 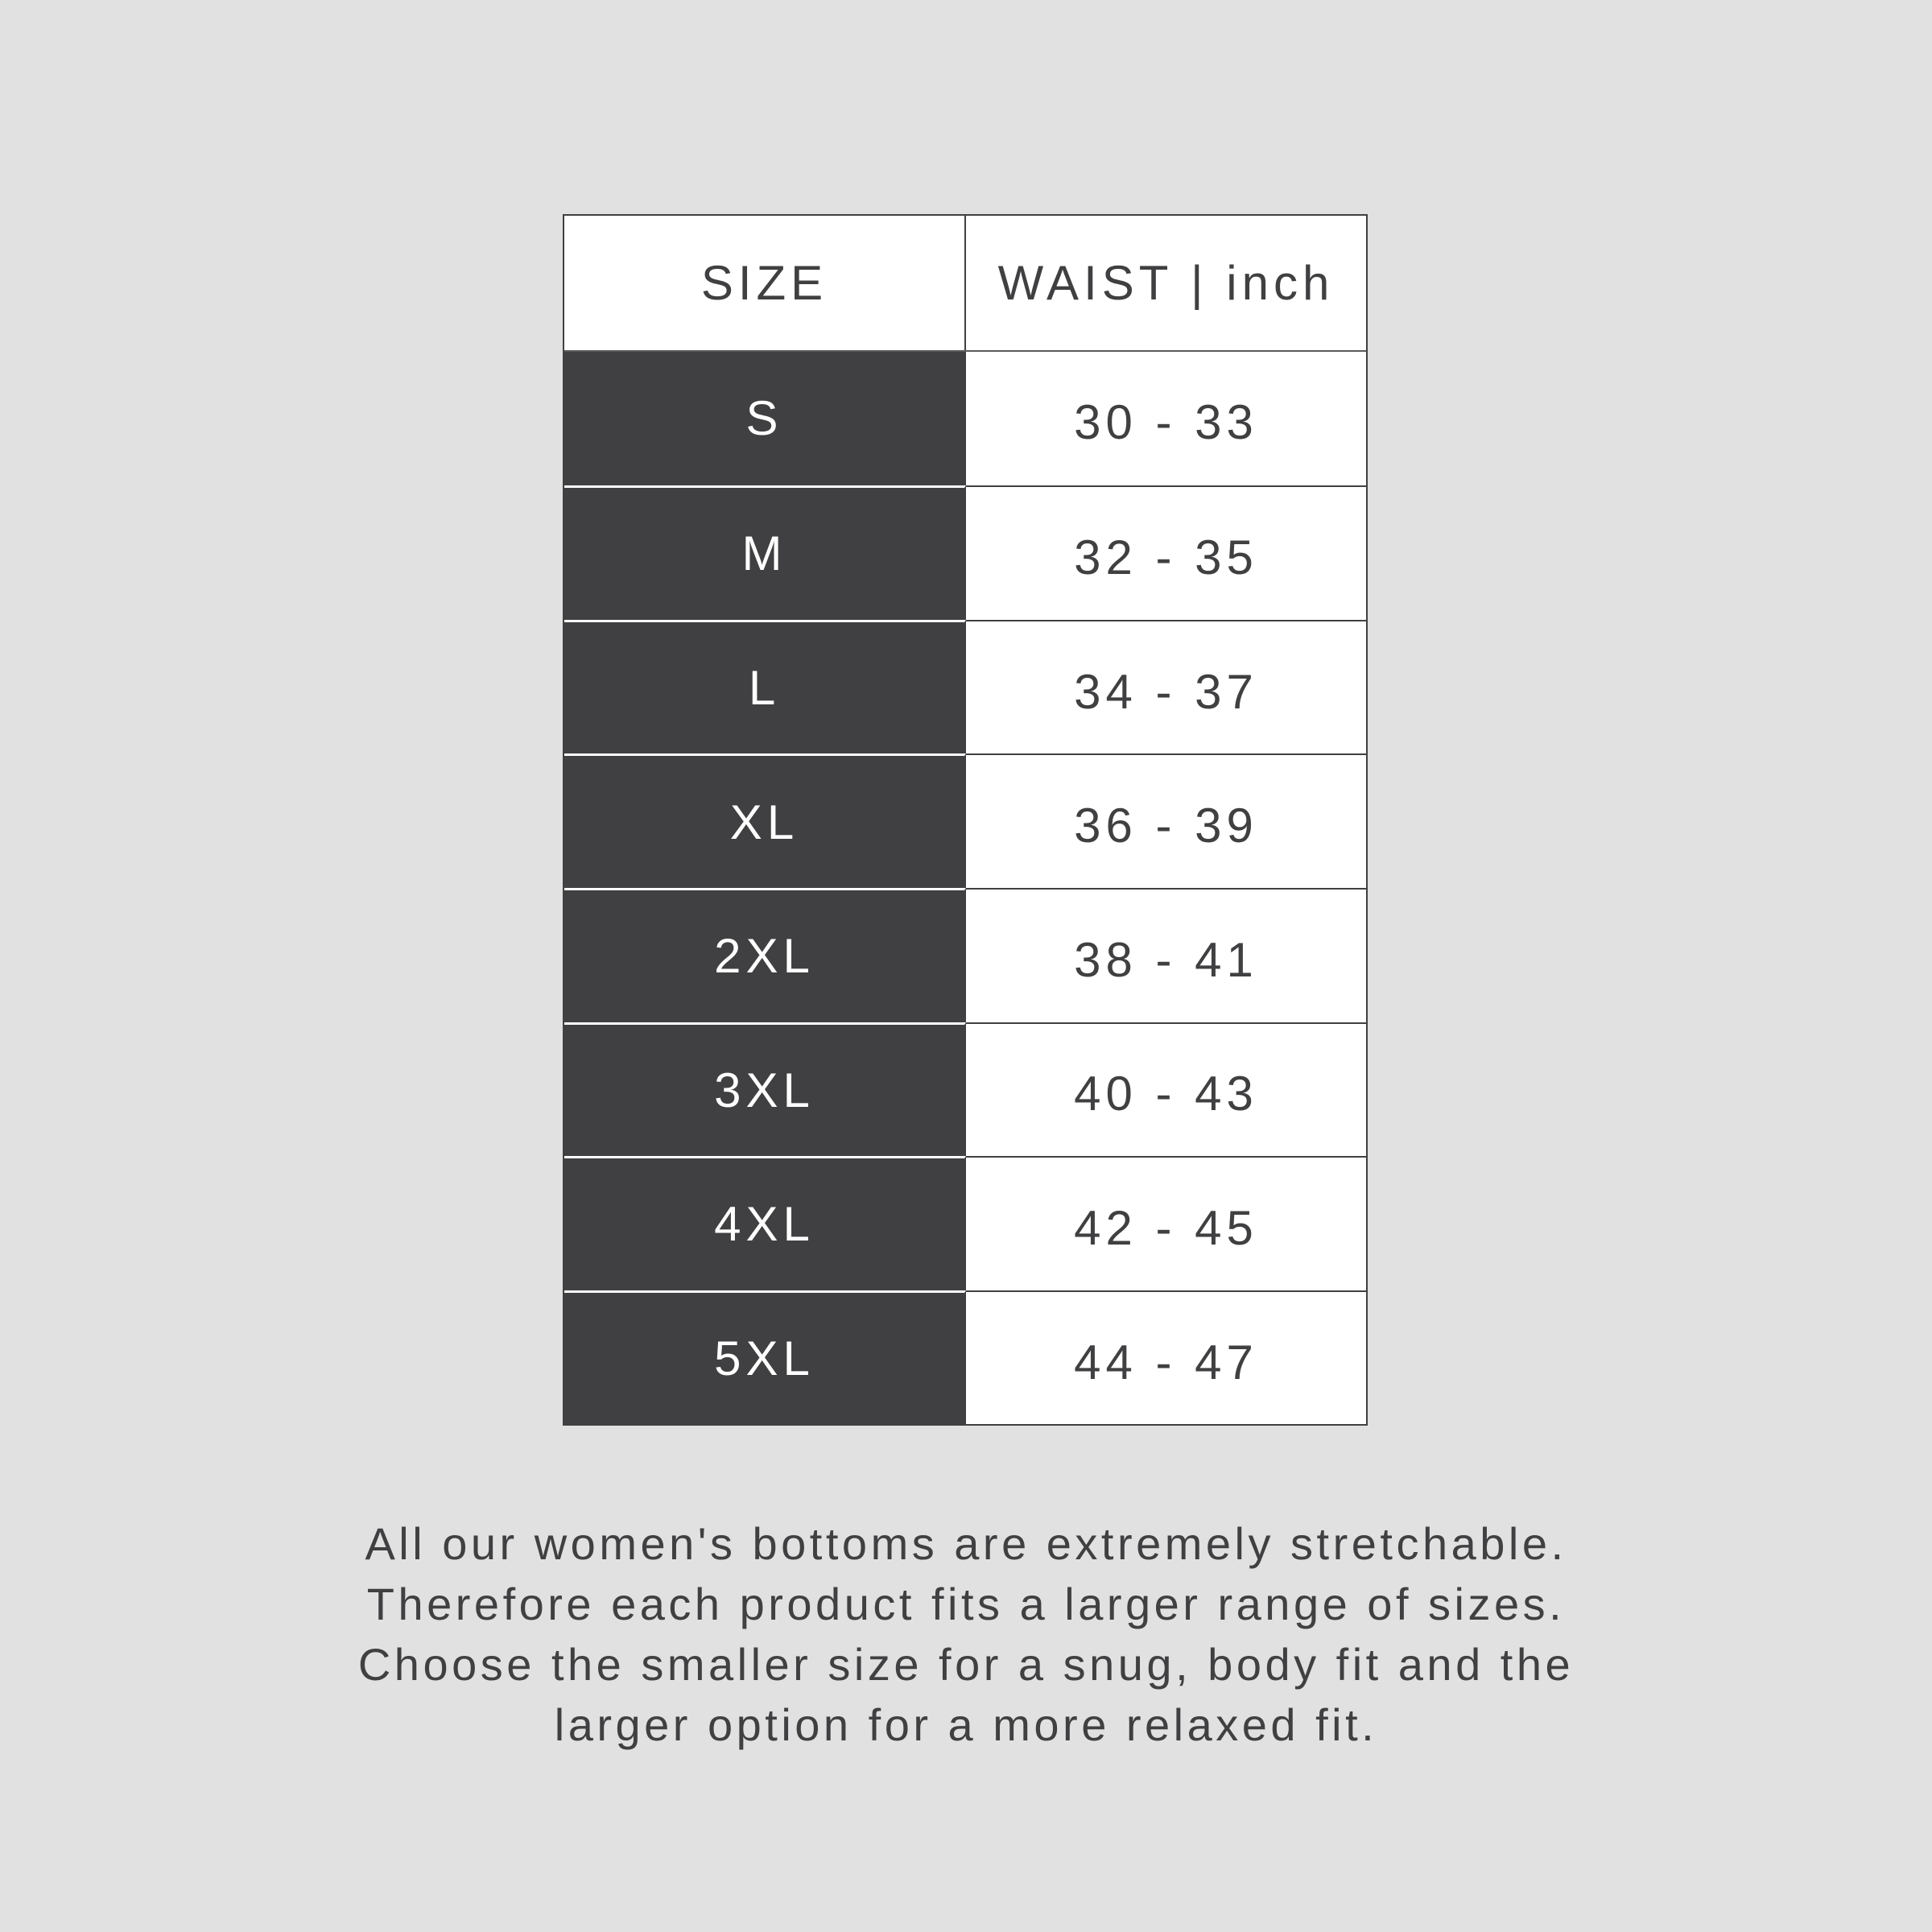 What do you see at coordinates (1166, 820) in the screenshot?
I see `waist-cell: 36 - 39` at bounding box center [1166, 820].